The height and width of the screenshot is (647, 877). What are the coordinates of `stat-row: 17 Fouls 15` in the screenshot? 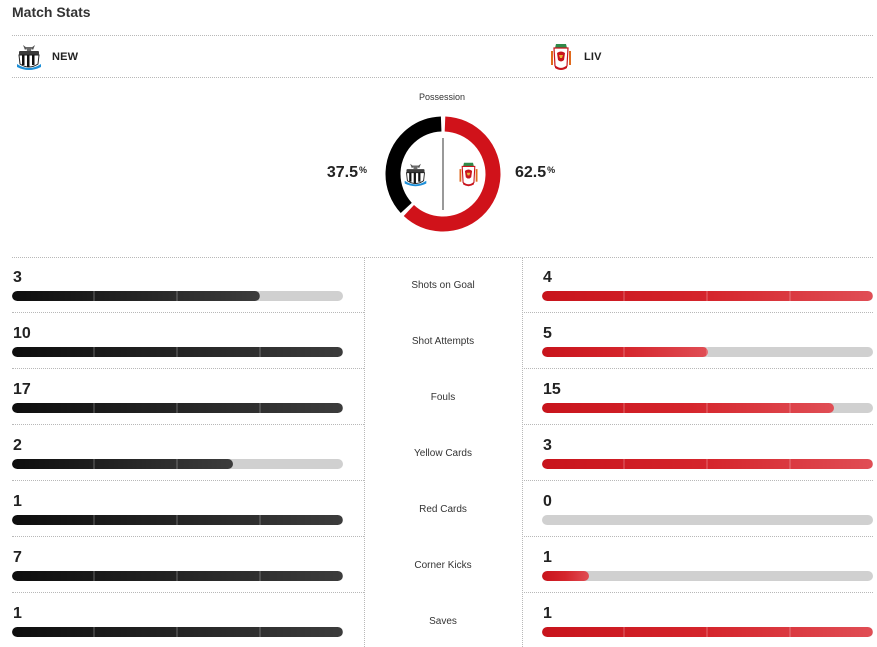 It's located at (438, 397).